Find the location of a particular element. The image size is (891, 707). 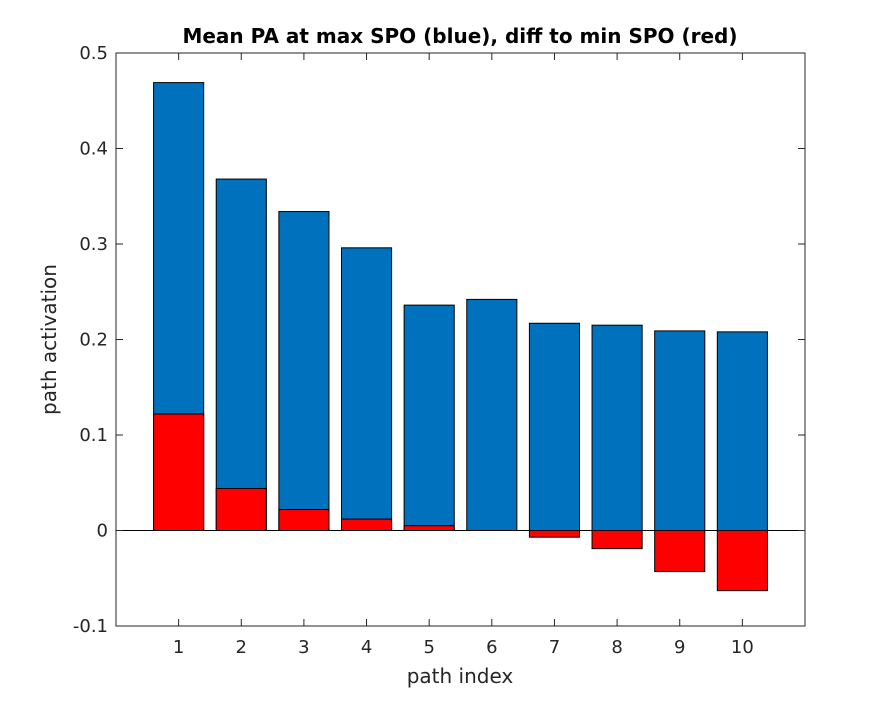

x-tick-label: 6 is located at coordinates (491, 647).